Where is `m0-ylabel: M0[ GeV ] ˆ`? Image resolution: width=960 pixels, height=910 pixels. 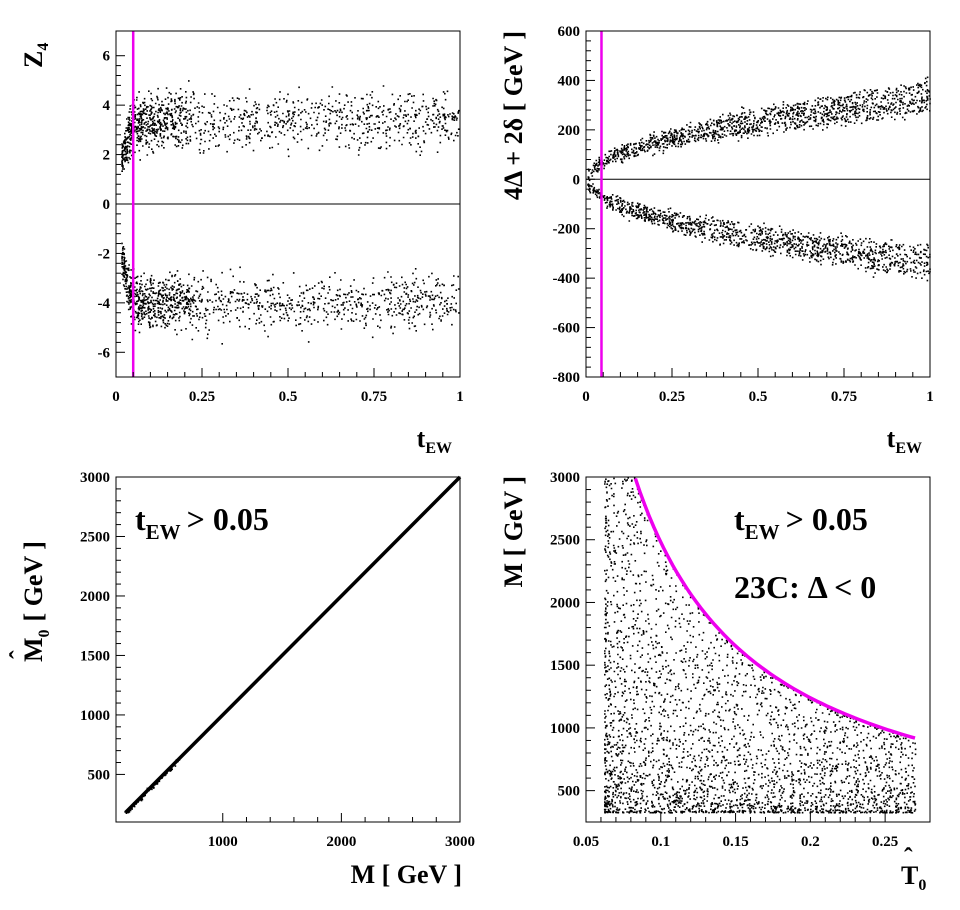
m0-ylabel: M0[ GeV ] ˆ is located at coordinates (29, 601).